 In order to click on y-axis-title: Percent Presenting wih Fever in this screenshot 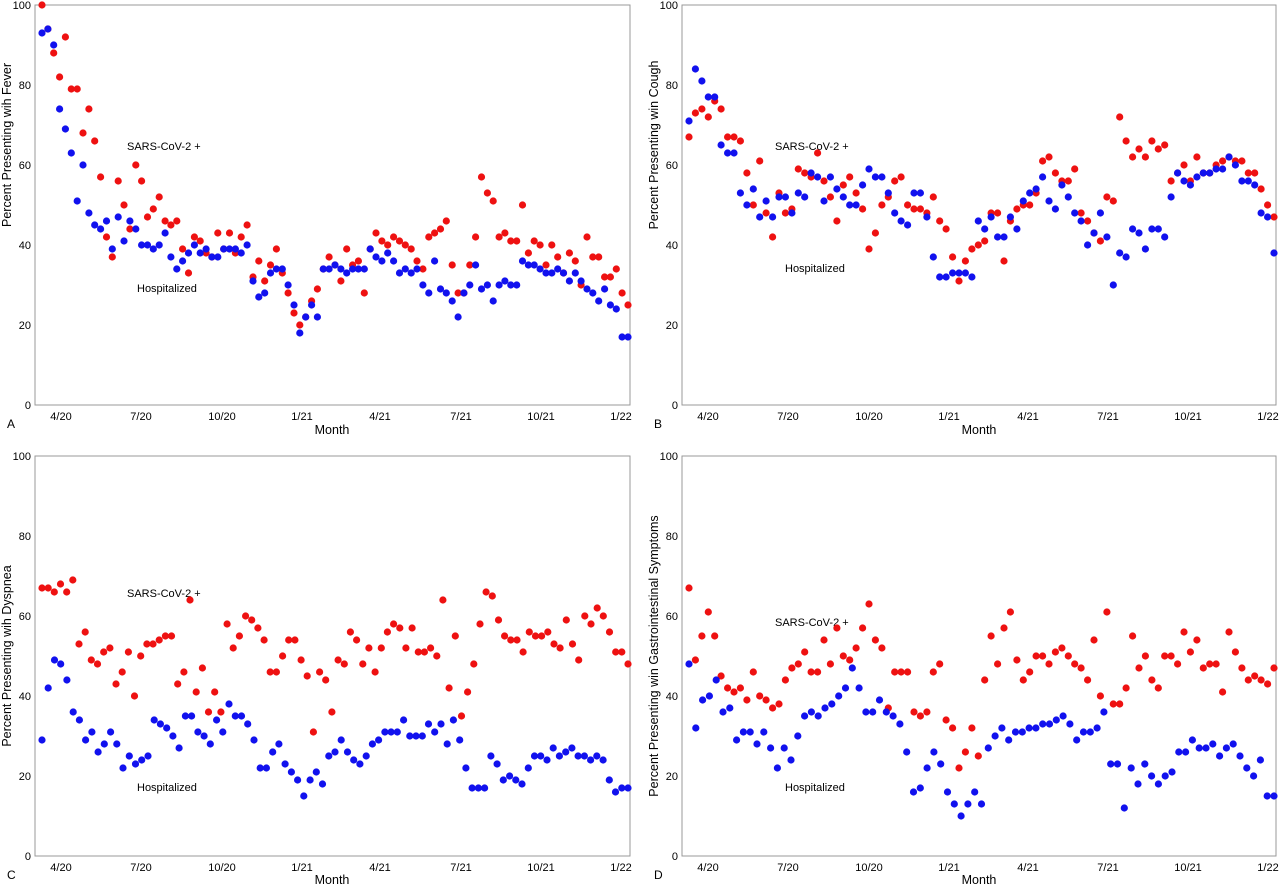, I will do `click(7, 145)`.